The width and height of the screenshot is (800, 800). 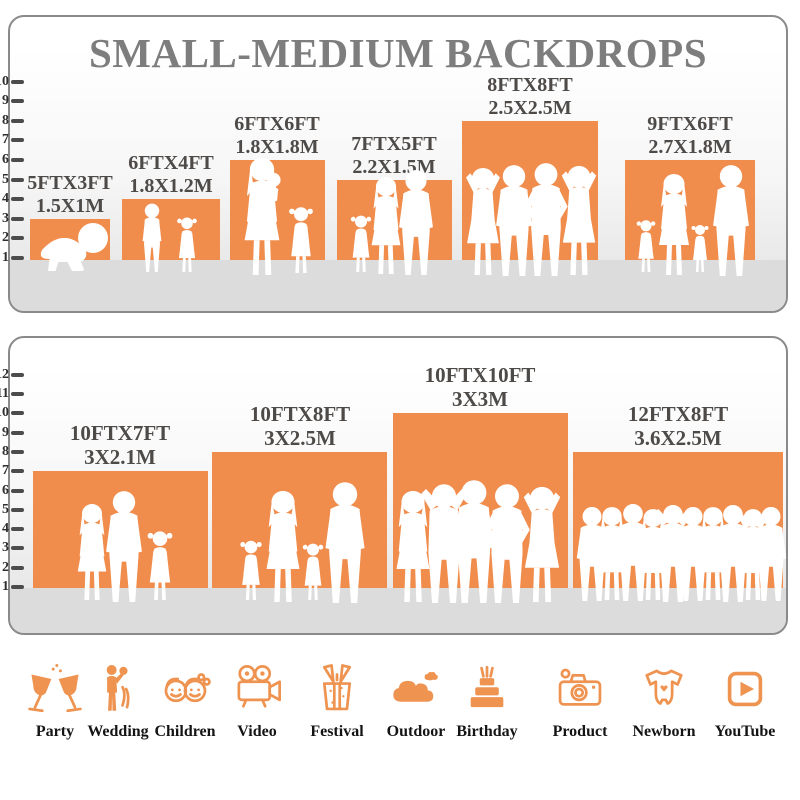 What do you see at coordinates (678, 438) in the screenshot?
I see `size-m: 3.6X2.5M` at bounding box center [678, 438].